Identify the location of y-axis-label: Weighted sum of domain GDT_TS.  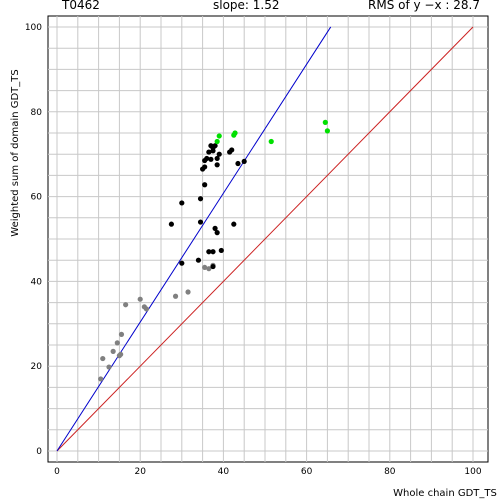
(15, 152).